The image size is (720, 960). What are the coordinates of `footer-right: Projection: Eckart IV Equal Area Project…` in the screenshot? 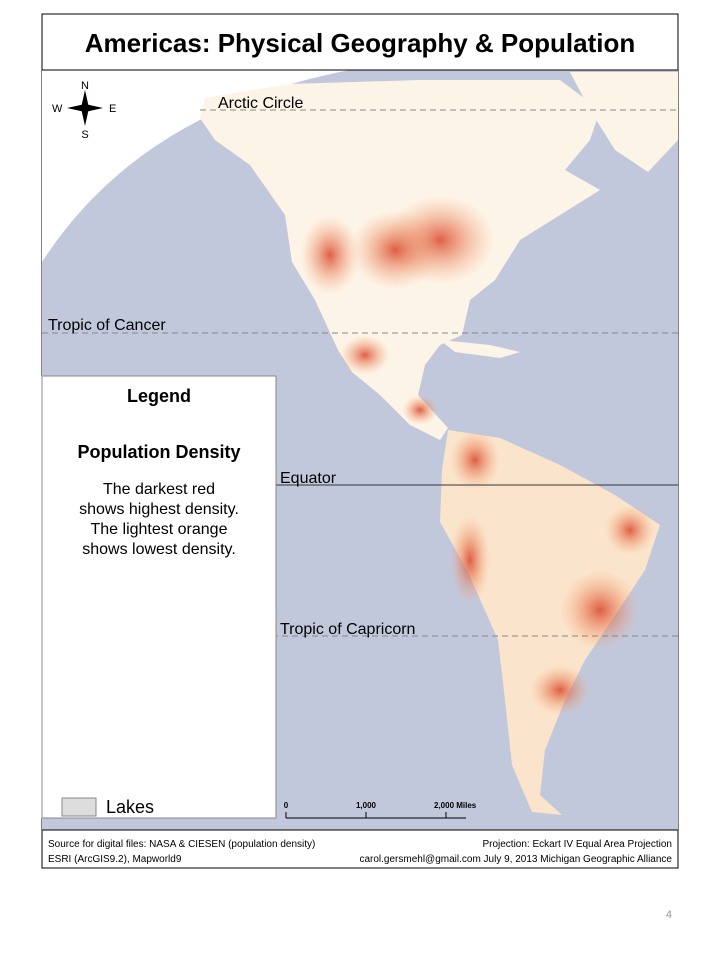 It's located at (577, 844).